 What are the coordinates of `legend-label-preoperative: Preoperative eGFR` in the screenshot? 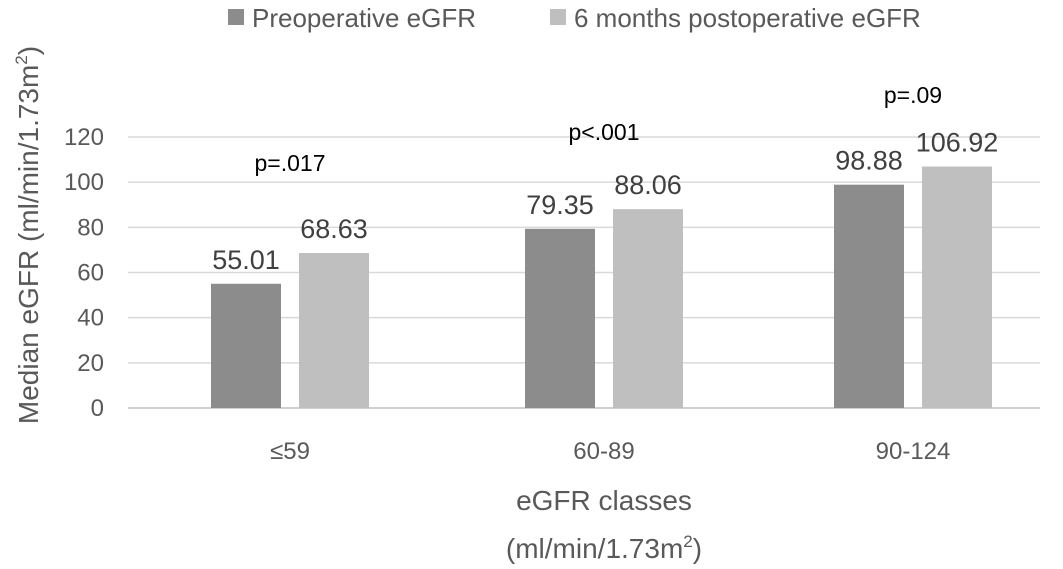 It's located at (364, 18).